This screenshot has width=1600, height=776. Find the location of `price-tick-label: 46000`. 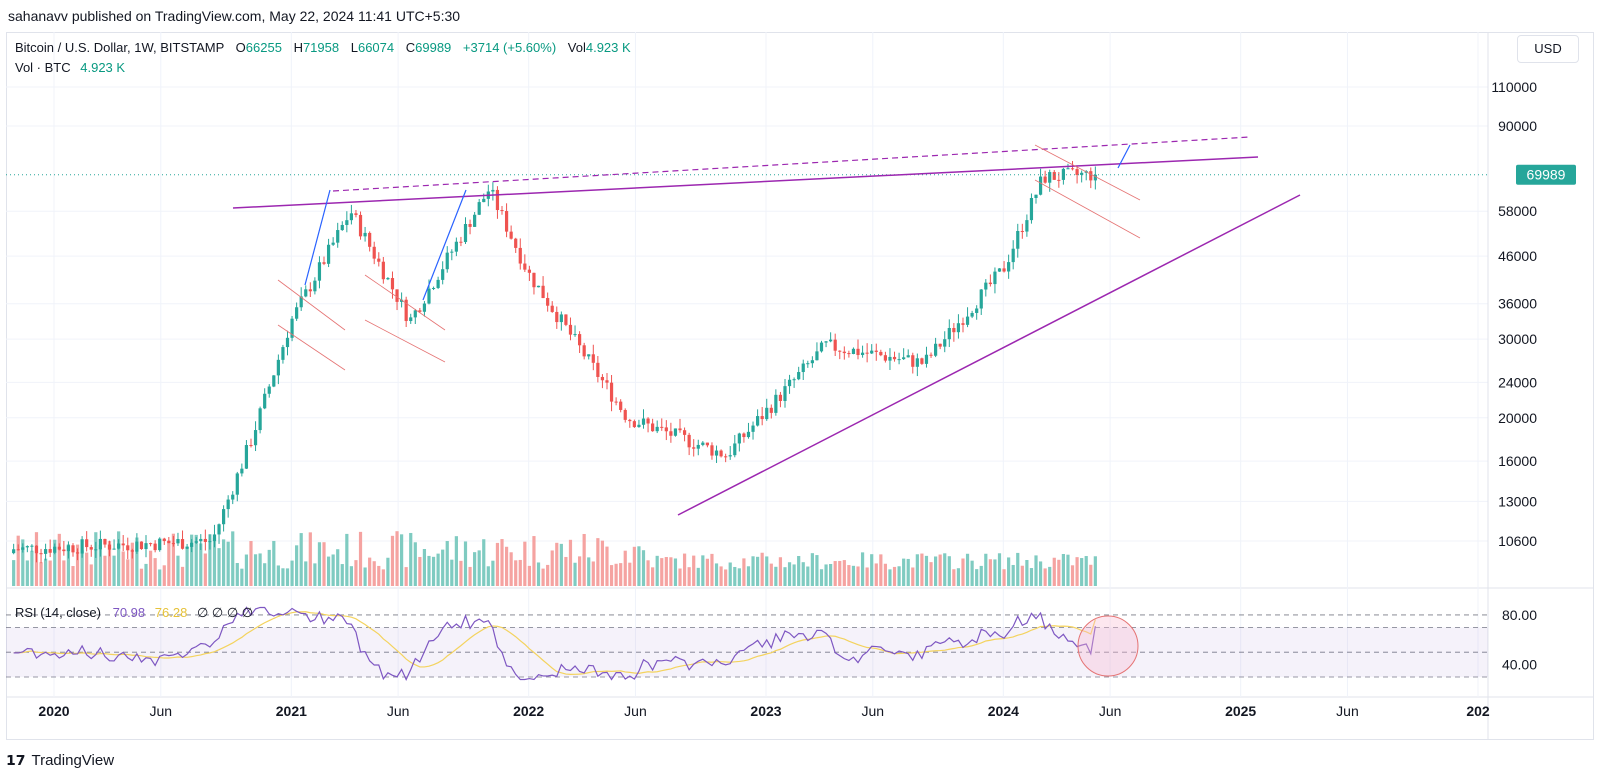

price-tick-label: 46000 is located at coordinates (1517, 256).